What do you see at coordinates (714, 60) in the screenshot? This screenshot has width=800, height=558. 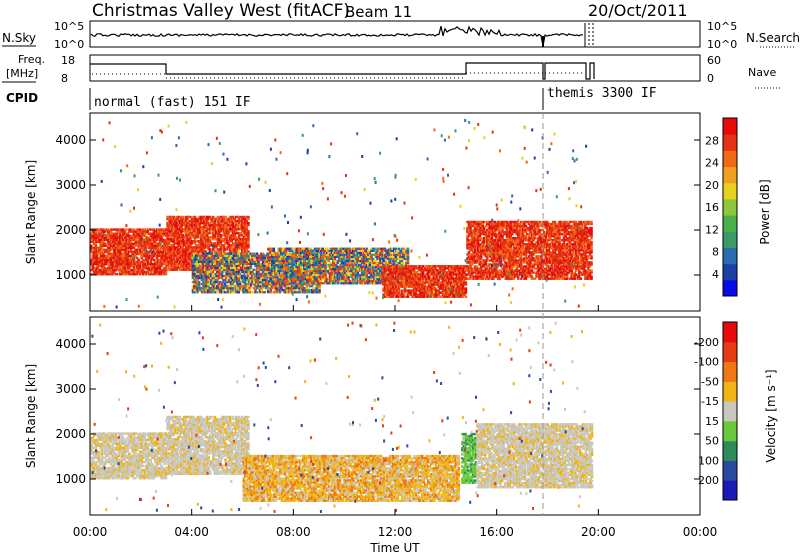 I see `nave-tick-top: 60` at bounding box center [714, 60].